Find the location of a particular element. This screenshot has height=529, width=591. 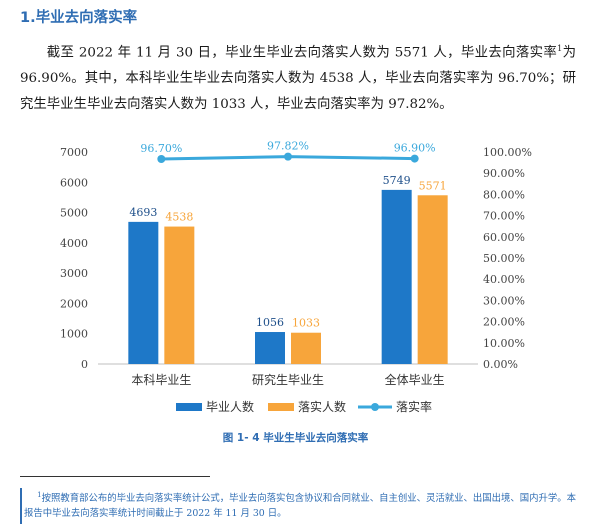

footnote-divider is located at coordinates (115, 476).